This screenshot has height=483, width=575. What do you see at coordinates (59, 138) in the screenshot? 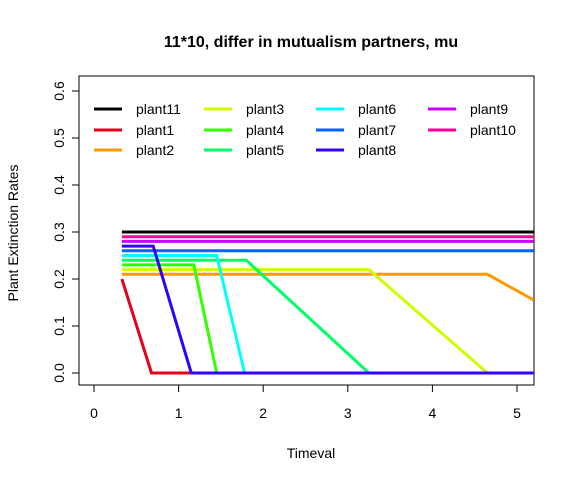
I see `y-tick-label: 0.5` at bounding box center [59, 138].